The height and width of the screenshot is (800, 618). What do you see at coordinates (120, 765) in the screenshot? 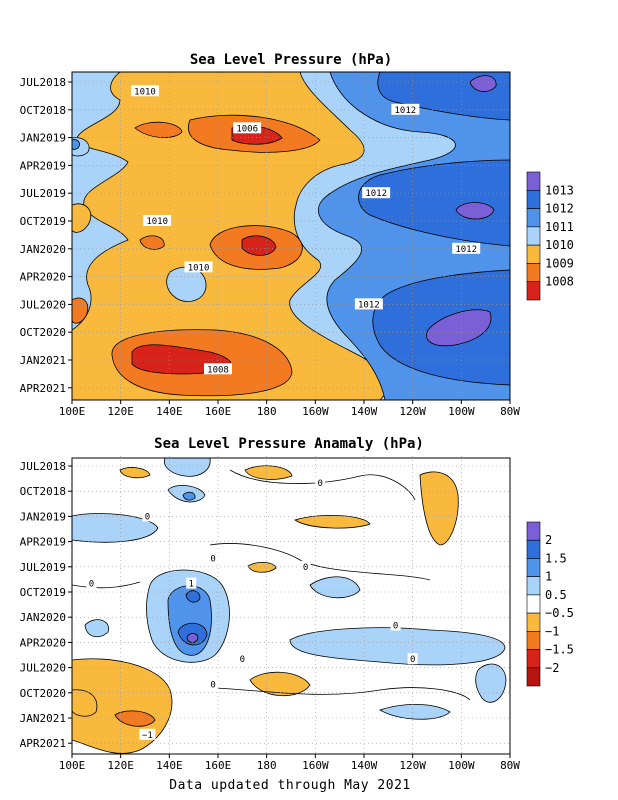
I see `x-tick-label: 120E` at bounding box center [120, 765].